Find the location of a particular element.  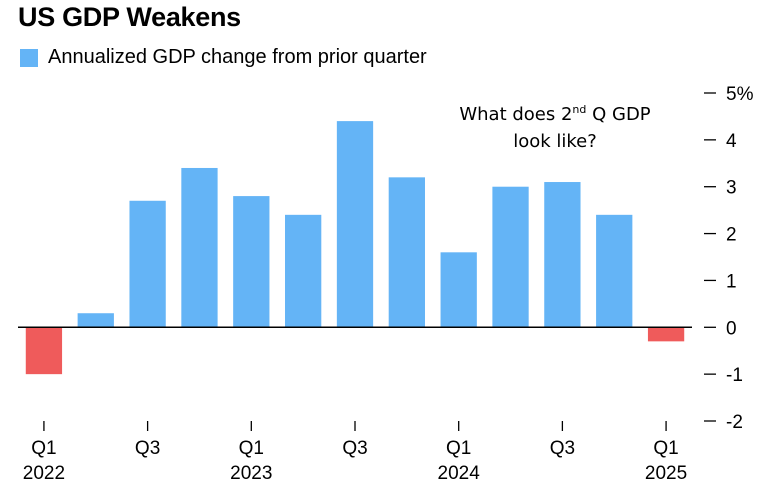

x-tick-label-year-4: 2023 is located at coordinates (251, 473).